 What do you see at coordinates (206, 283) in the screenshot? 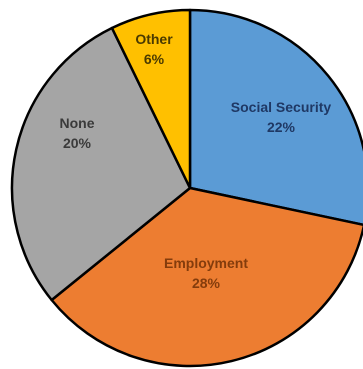
I see `slice-label-percent: 28%` at bounding box center [206, 283].